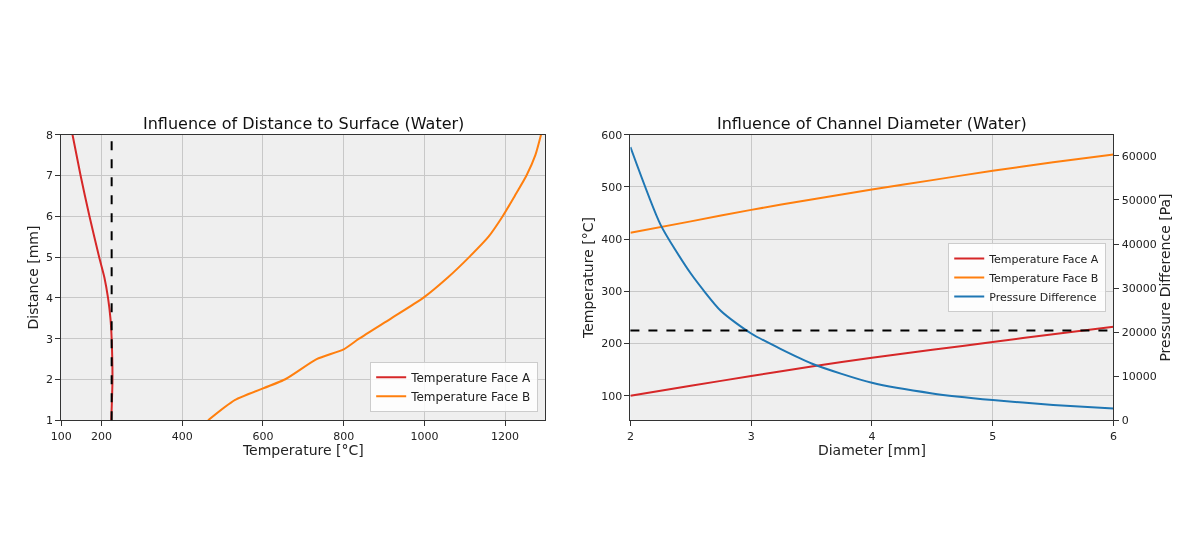 This screenshot has height=556, width=1178. I want to click on y-tick-label: 4, so click(50, 298).